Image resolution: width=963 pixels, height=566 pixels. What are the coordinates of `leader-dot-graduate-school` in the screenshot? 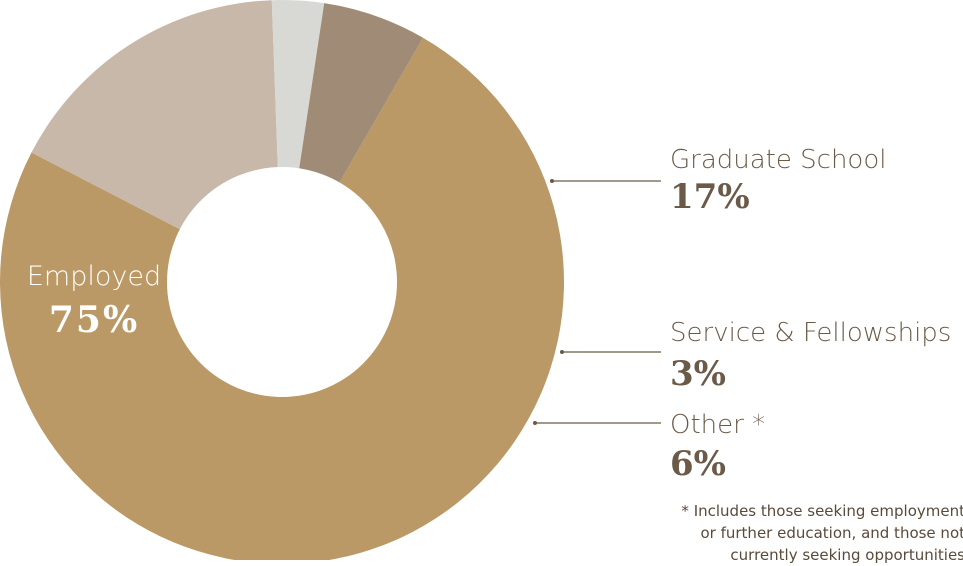 It's located at (552, 181).